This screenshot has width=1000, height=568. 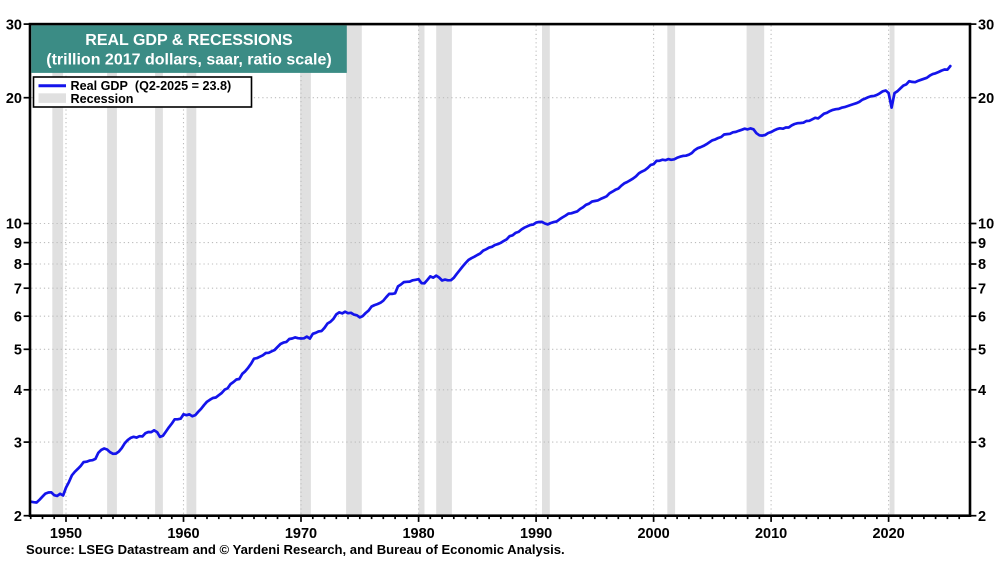 I want to click on svg-text: 1970, so click(x=301, y=534).